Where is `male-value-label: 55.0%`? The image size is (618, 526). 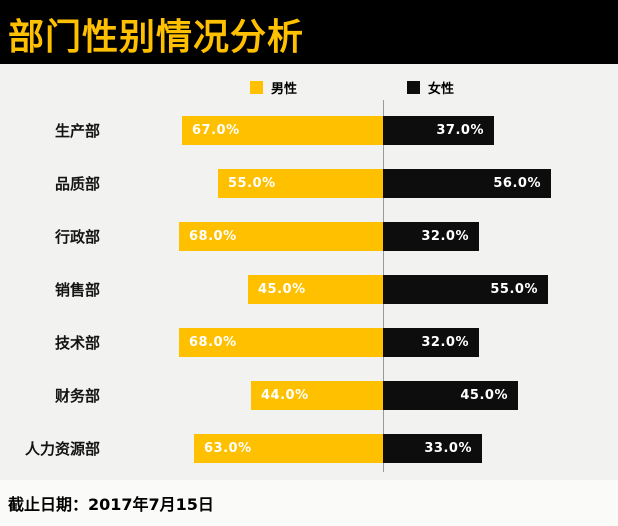 male-value-label: 55.0% is located at coordinates (252, 183).